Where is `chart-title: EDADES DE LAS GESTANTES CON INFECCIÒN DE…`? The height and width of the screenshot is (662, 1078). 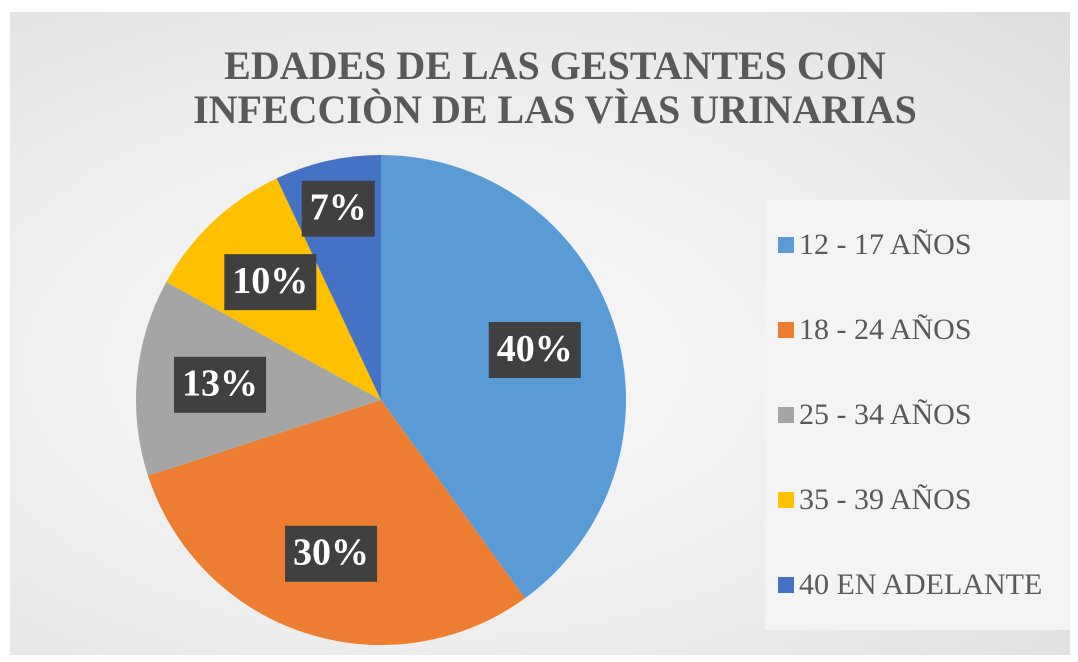 chart-title: EDADES DE LAS GESTANTES CON INFECCIÒN DE… is located at coordinates (555, 87).